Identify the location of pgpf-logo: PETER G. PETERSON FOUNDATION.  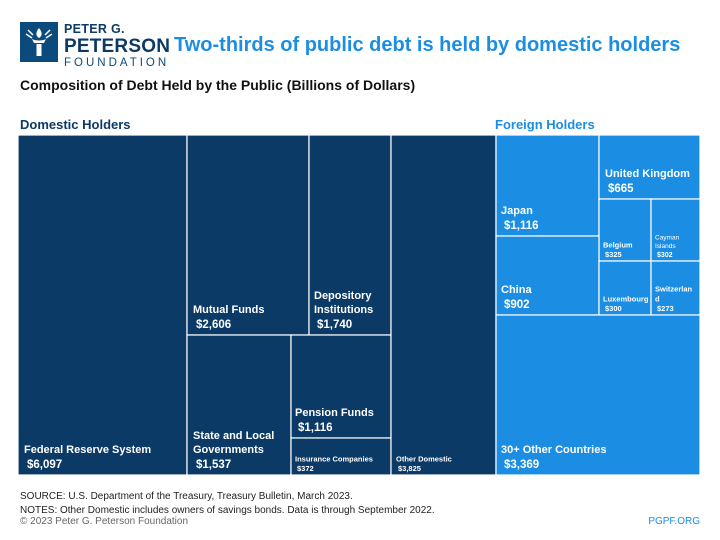
(95, 45).